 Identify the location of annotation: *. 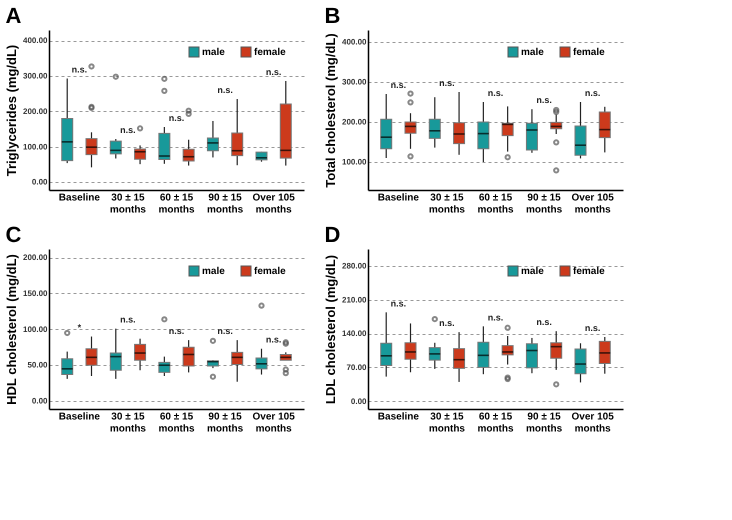
(80, 327).